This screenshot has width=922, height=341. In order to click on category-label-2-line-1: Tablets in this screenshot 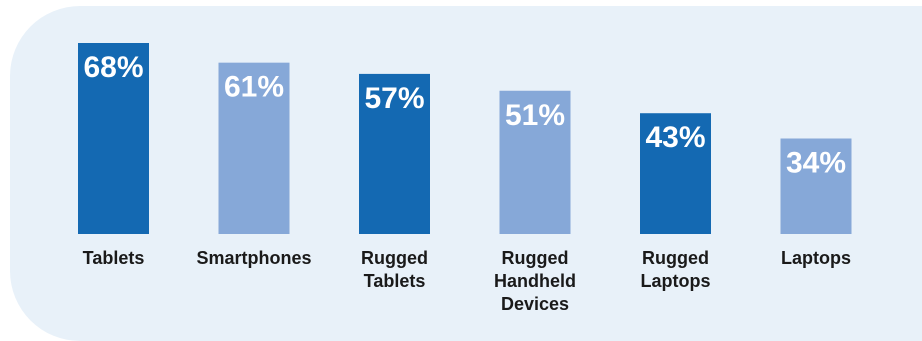, I will do `click(395, 281)`.